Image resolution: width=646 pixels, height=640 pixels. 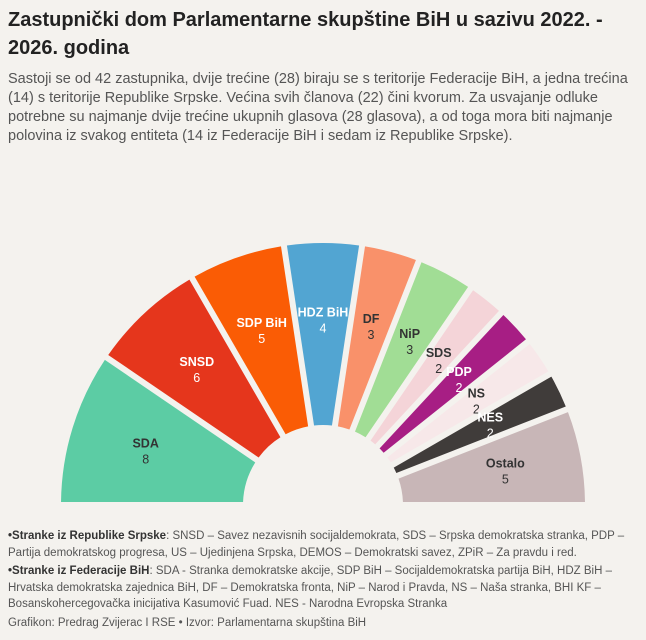 I want to click on slice-label-ns: NS, so click(x=476, y=393).